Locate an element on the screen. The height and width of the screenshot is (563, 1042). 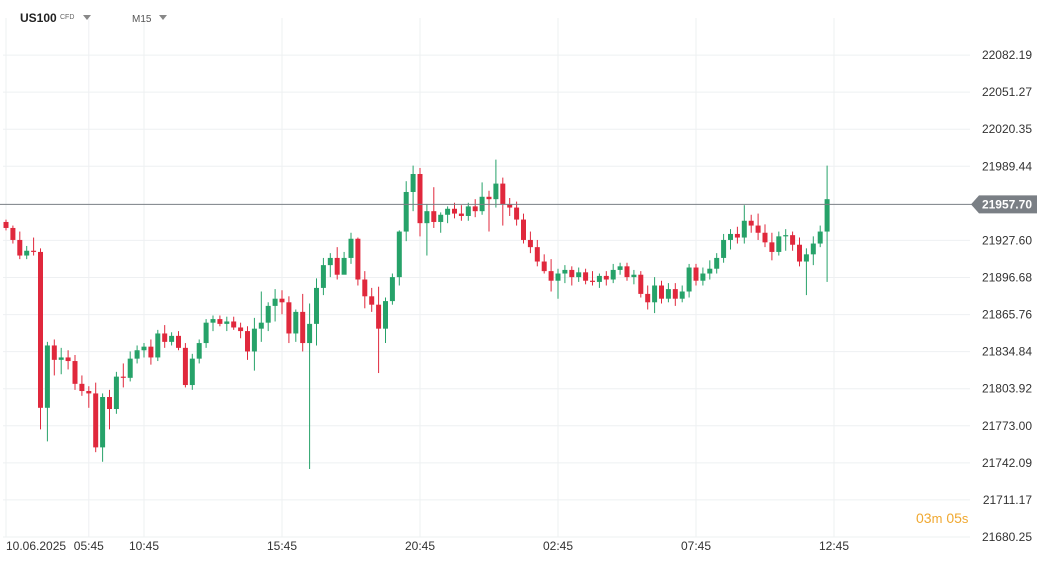
x-tick-label: 15:45 is located at coordinates (282, 546).